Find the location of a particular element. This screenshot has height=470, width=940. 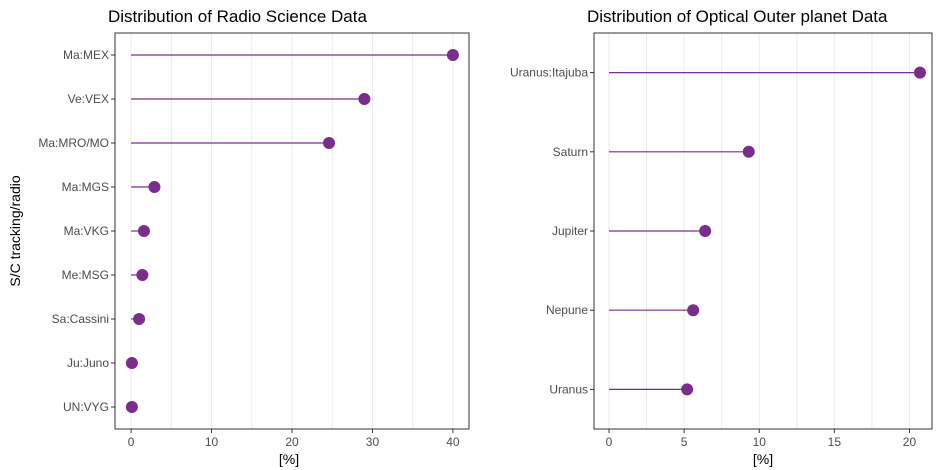

radio-x-tick-label: 30 is located at coordinates (373, 442).